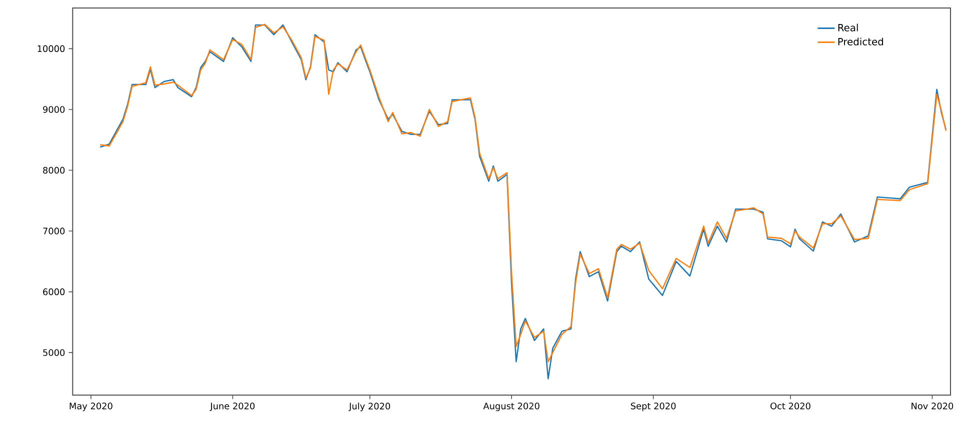  Describe the element at coordinates (232, 407) in the screenshot. I see `x-tick-label: June 2020` at that location.